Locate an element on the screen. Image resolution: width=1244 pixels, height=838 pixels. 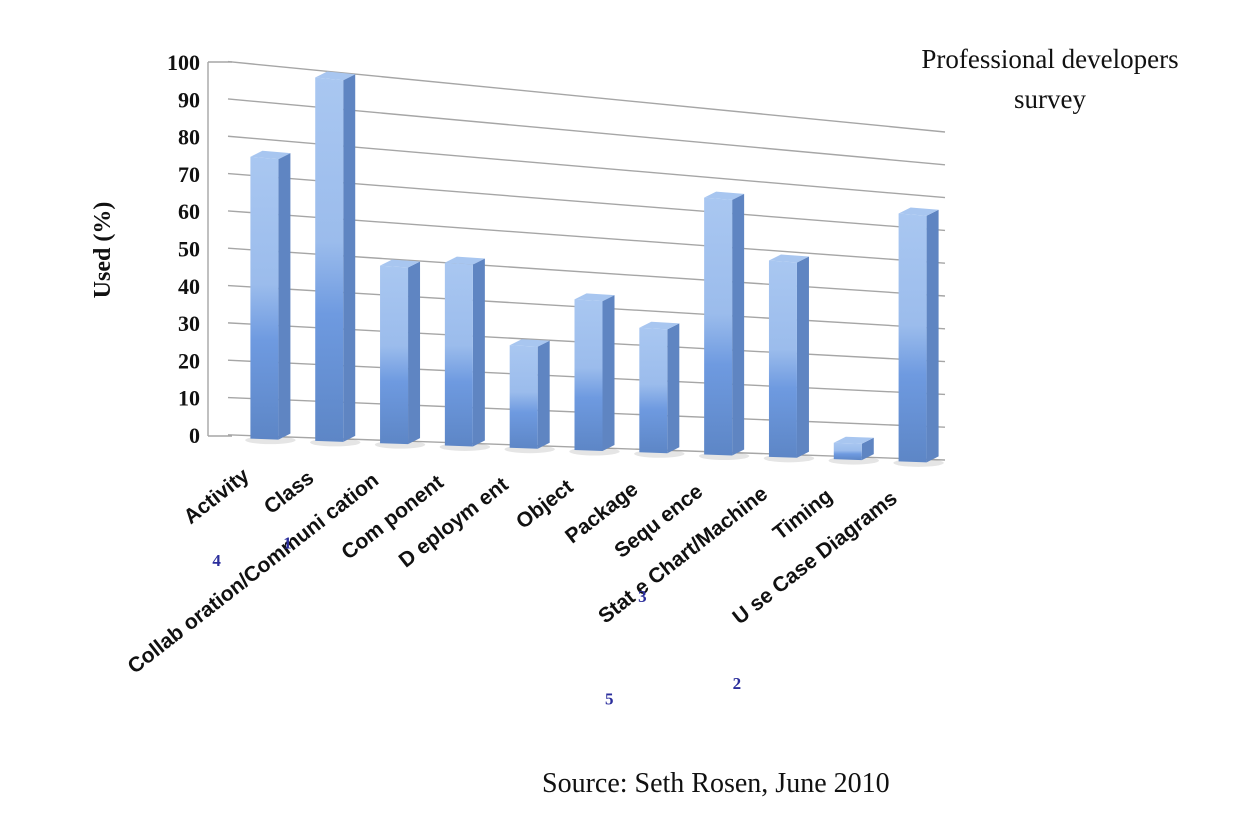
y-tick-label: 90 is located at coordinates (189, 99).